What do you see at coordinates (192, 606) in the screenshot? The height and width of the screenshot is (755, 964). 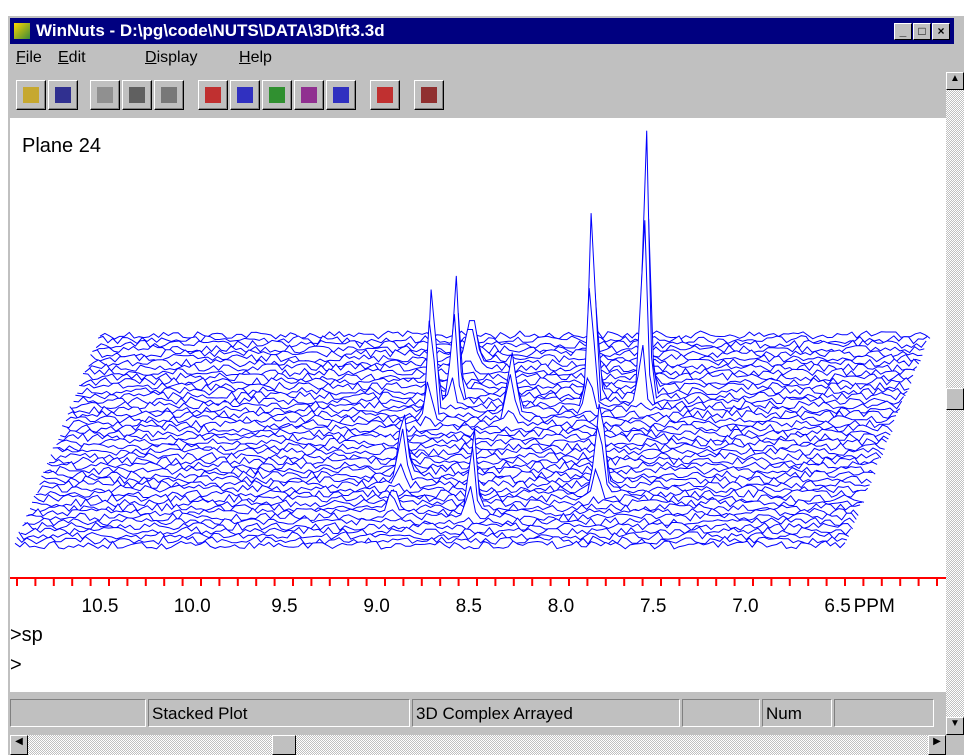 I see `axis-label: 10.0` at bounding box center [192, 606].